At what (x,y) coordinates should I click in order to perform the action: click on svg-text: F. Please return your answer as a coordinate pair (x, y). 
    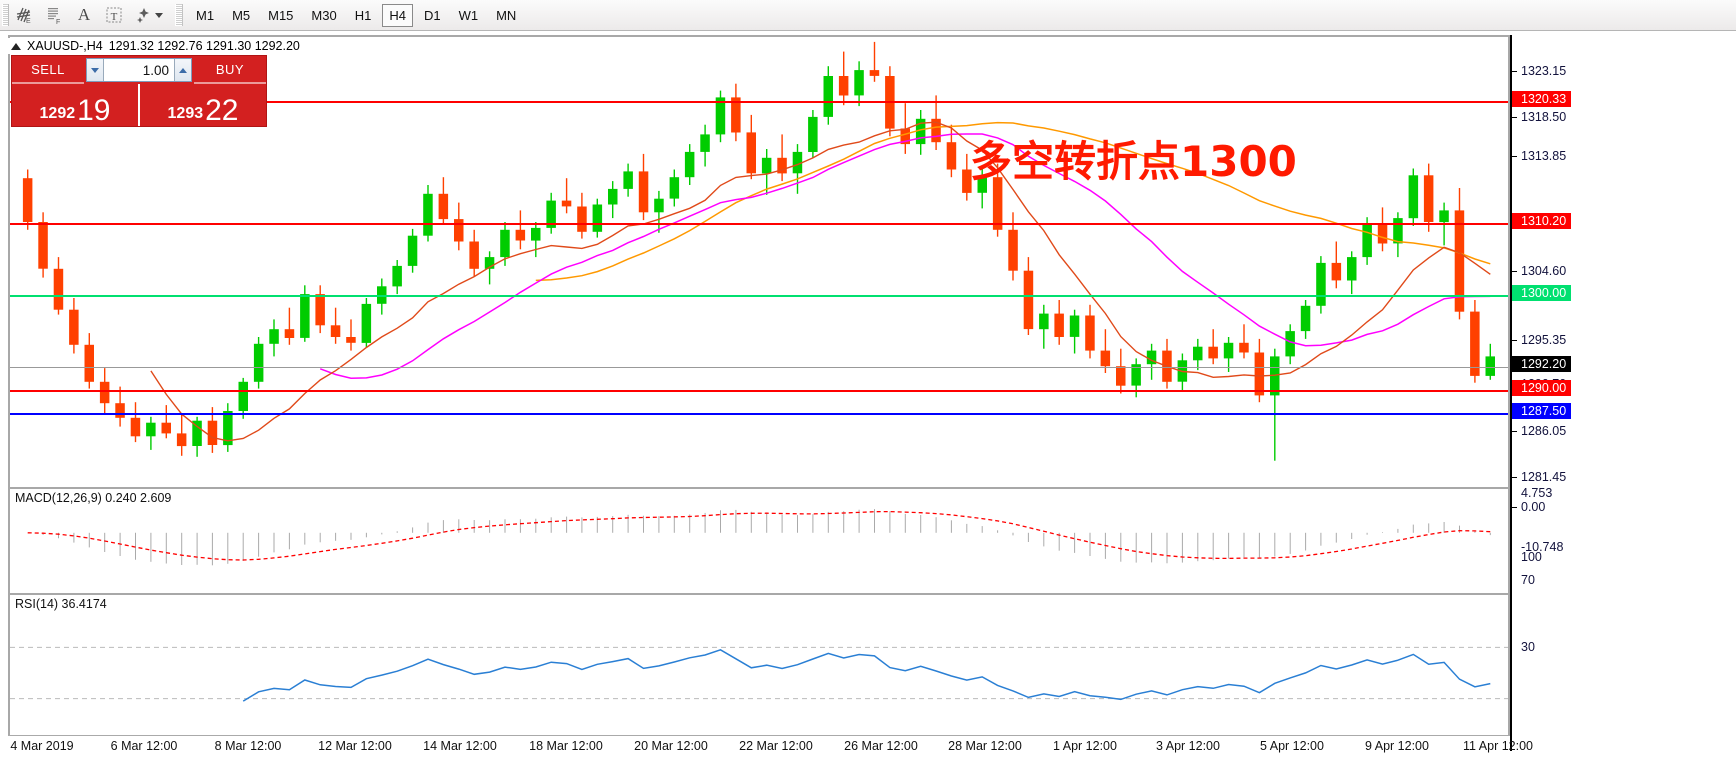
    Looking at the image, I should click on (58, 22).